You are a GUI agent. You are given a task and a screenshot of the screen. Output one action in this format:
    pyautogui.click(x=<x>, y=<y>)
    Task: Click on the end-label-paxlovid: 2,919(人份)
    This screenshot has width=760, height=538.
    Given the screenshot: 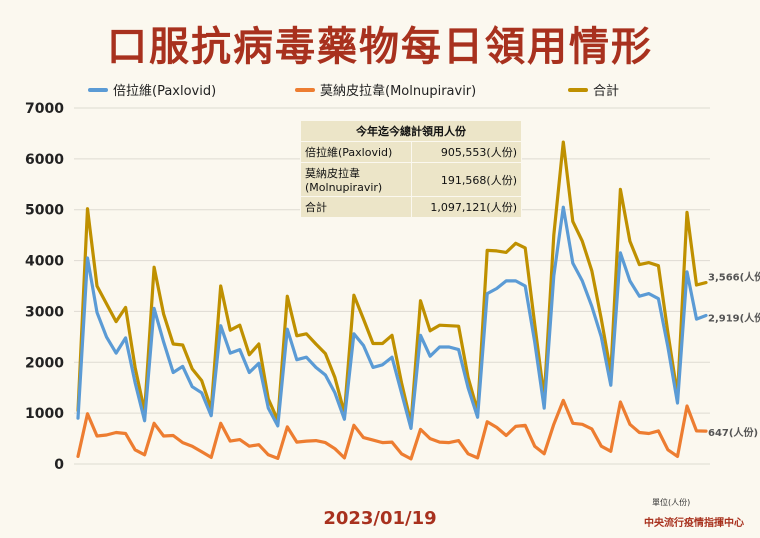 What is the action you would take?
    pyautogui.click(x=734, y=318)
    